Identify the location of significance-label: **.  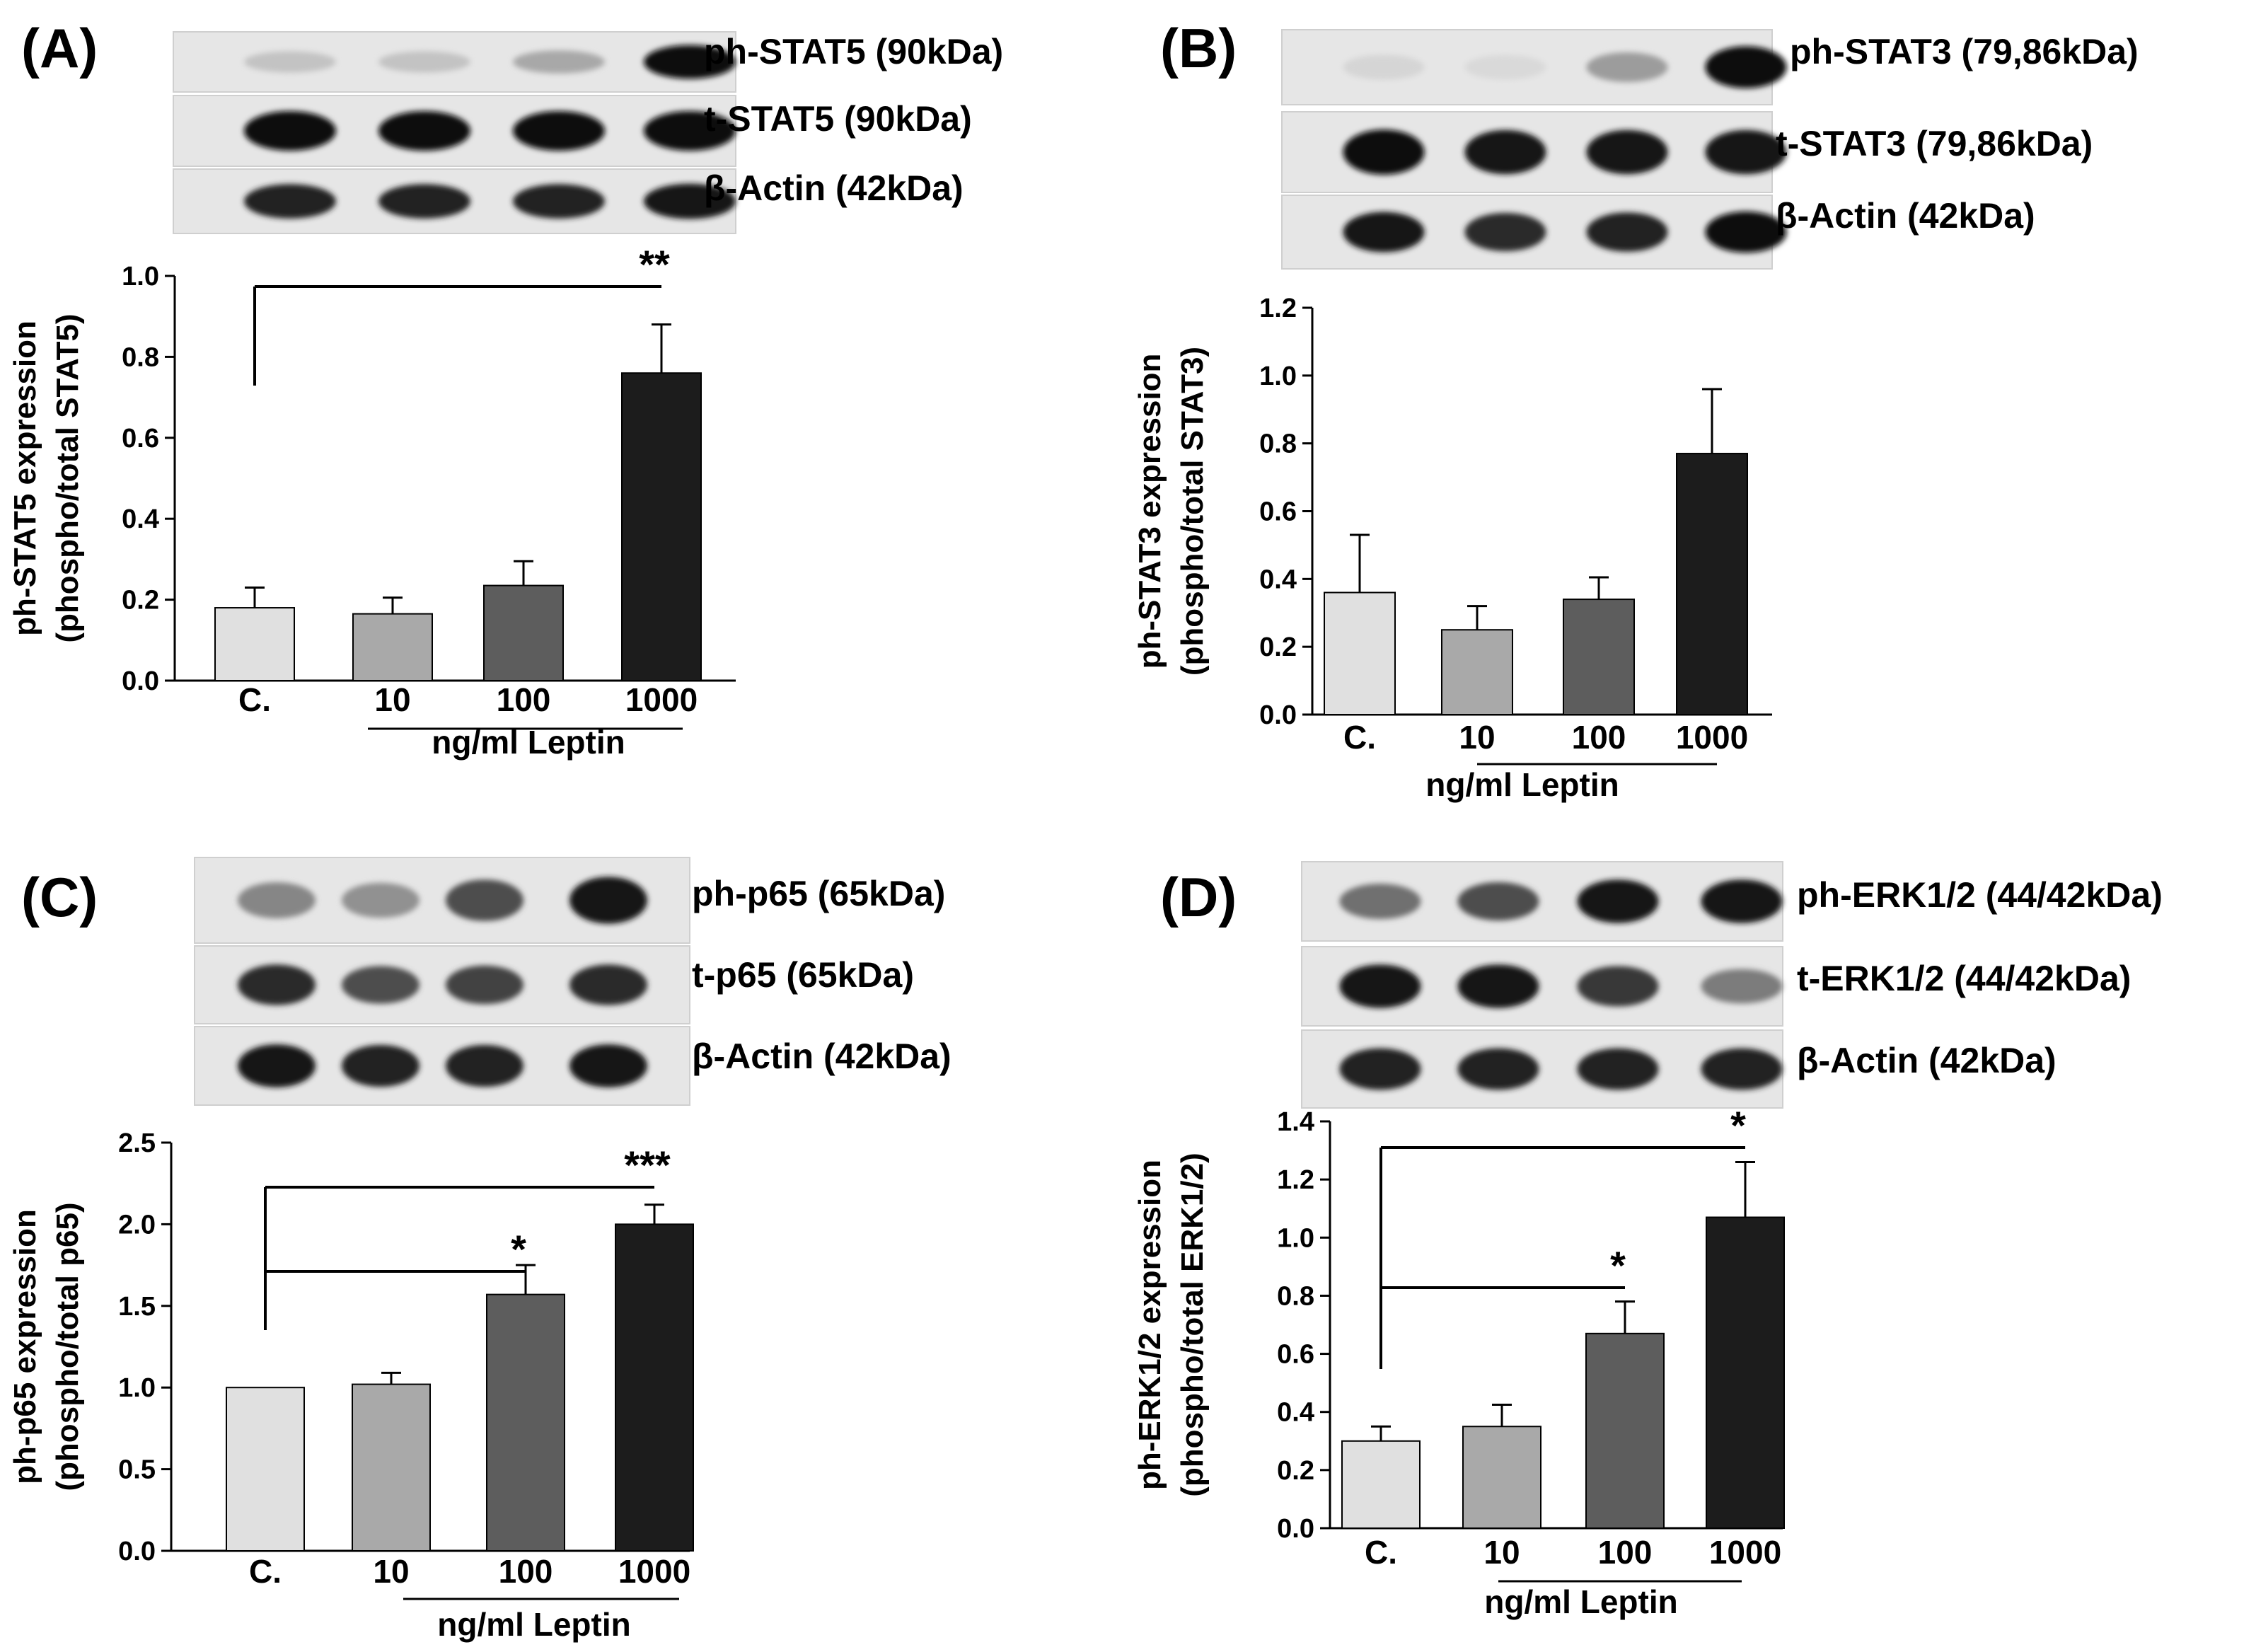
(654, 264).